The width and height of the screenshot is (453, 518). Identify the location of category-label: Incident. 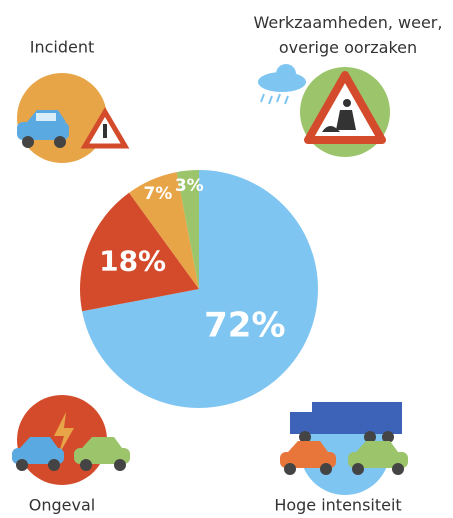
(62, 47).